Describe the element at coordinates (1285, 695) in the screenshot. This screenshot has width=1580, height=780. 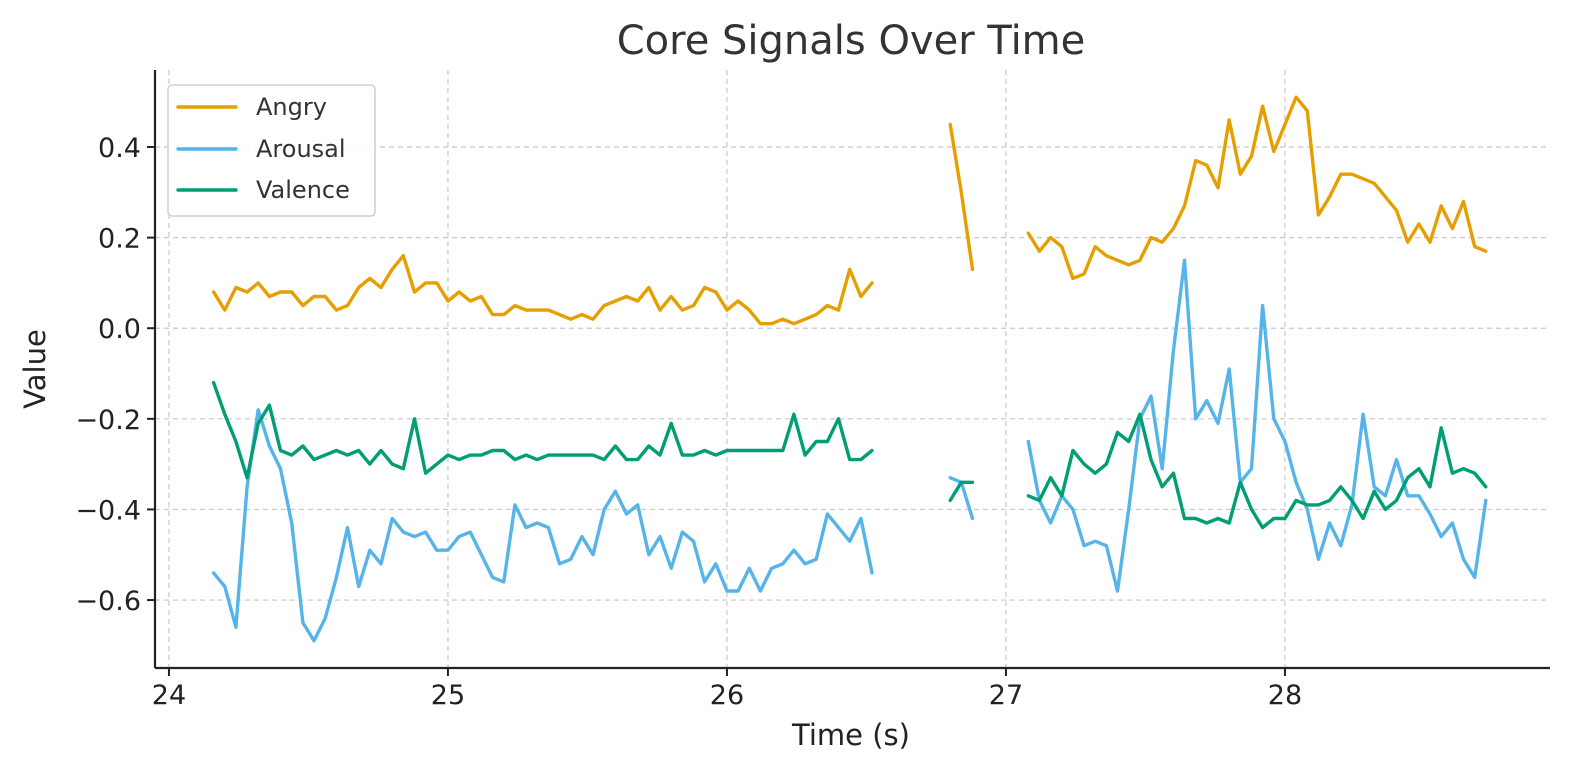
I see `x-tick-label: 28` at that location.